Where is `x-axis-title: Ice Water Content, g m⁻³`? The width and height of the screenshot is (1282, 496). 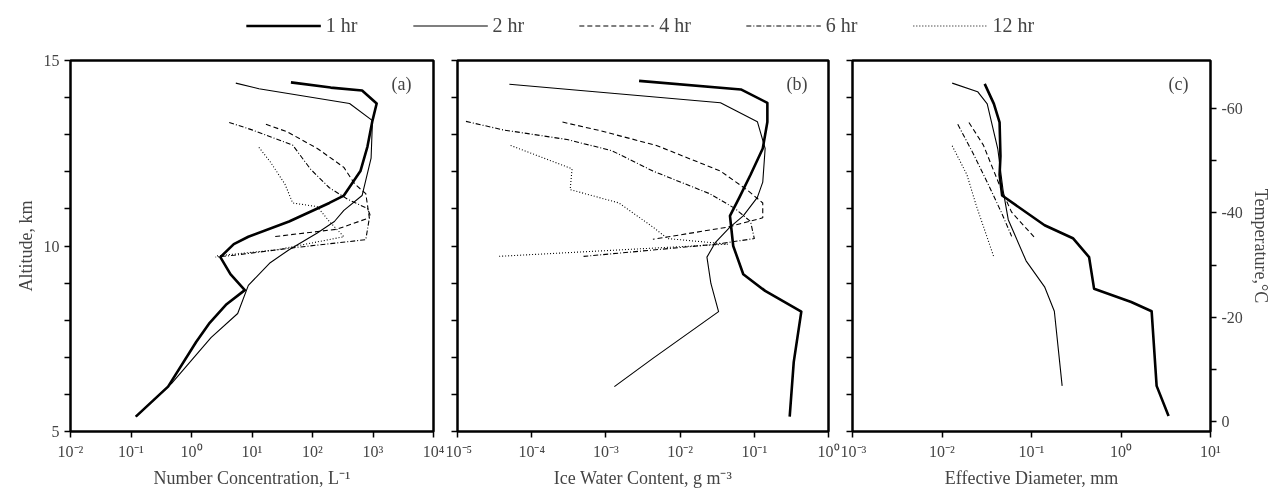
x-axis-title: Ice Water Content, g m⁻³ is located at coordinates (643, 477).